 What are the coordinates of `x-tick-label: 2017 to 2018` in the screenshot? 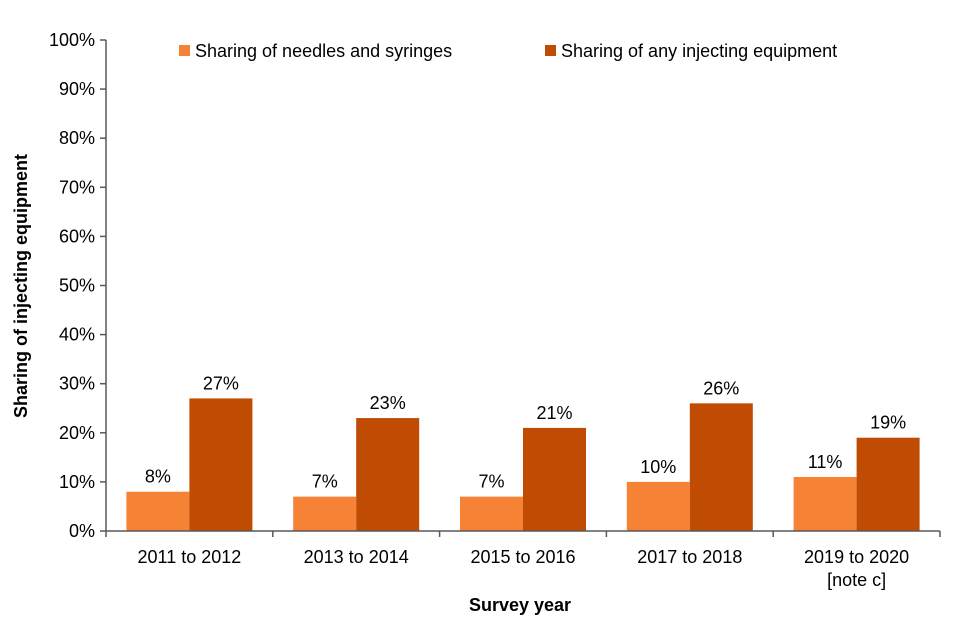 It's located at (689, 557).